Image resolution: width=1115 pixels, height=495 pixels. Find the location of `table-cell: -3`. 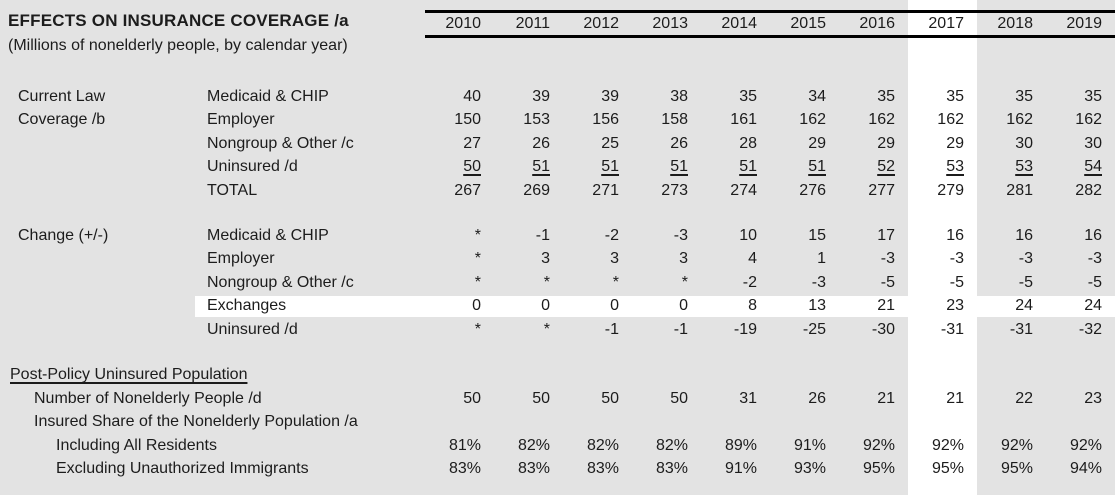

table-cell: -3 is located at coordinates (804, 283).